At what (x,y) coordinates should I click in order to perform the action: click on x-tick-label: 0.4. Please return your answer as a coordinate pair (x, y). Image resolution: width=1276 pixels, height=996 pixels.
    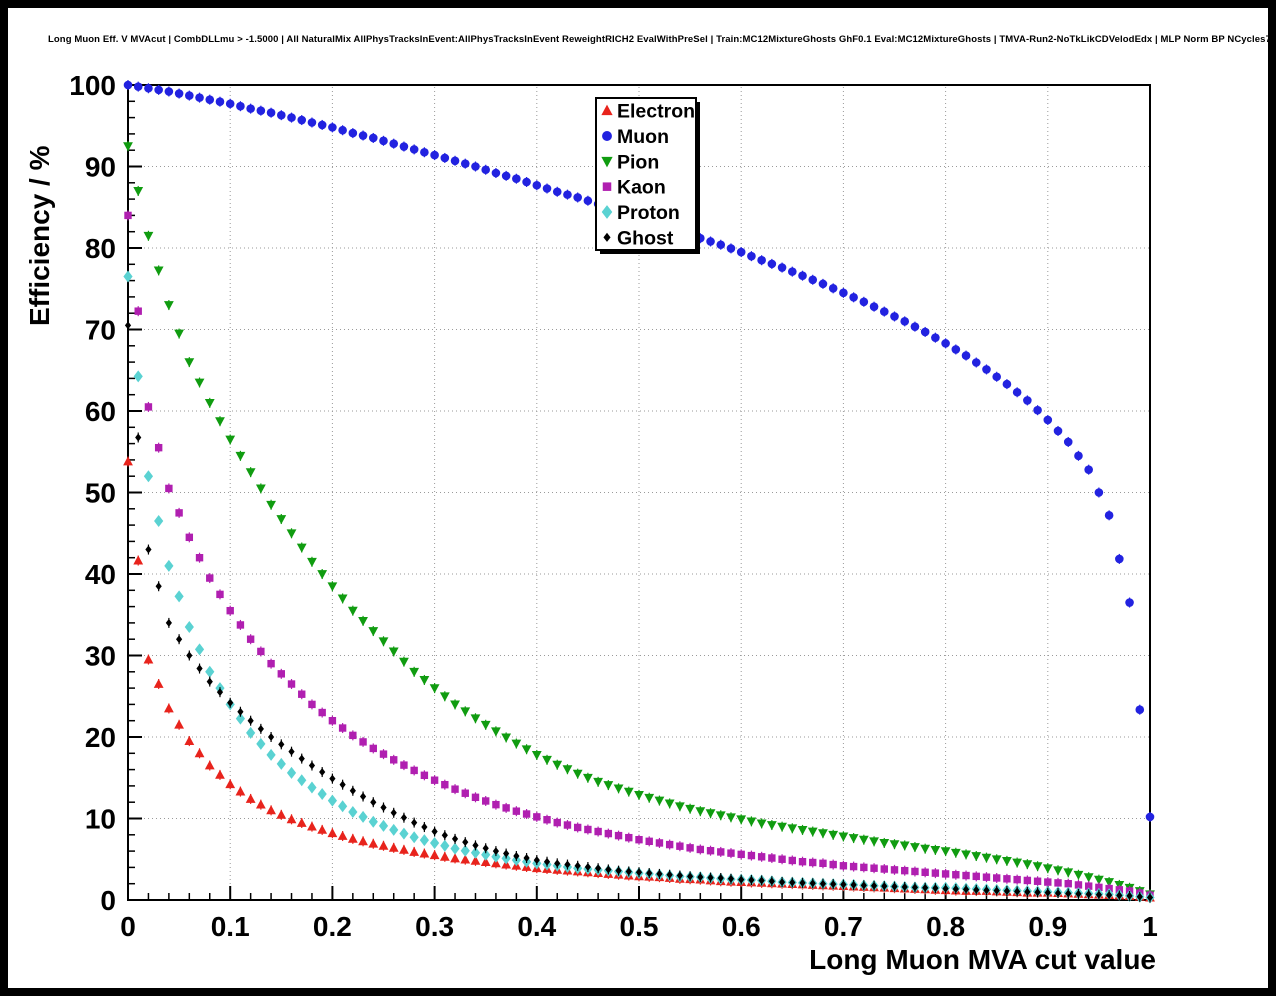
    Looking at the image, I should click on (536, 926).